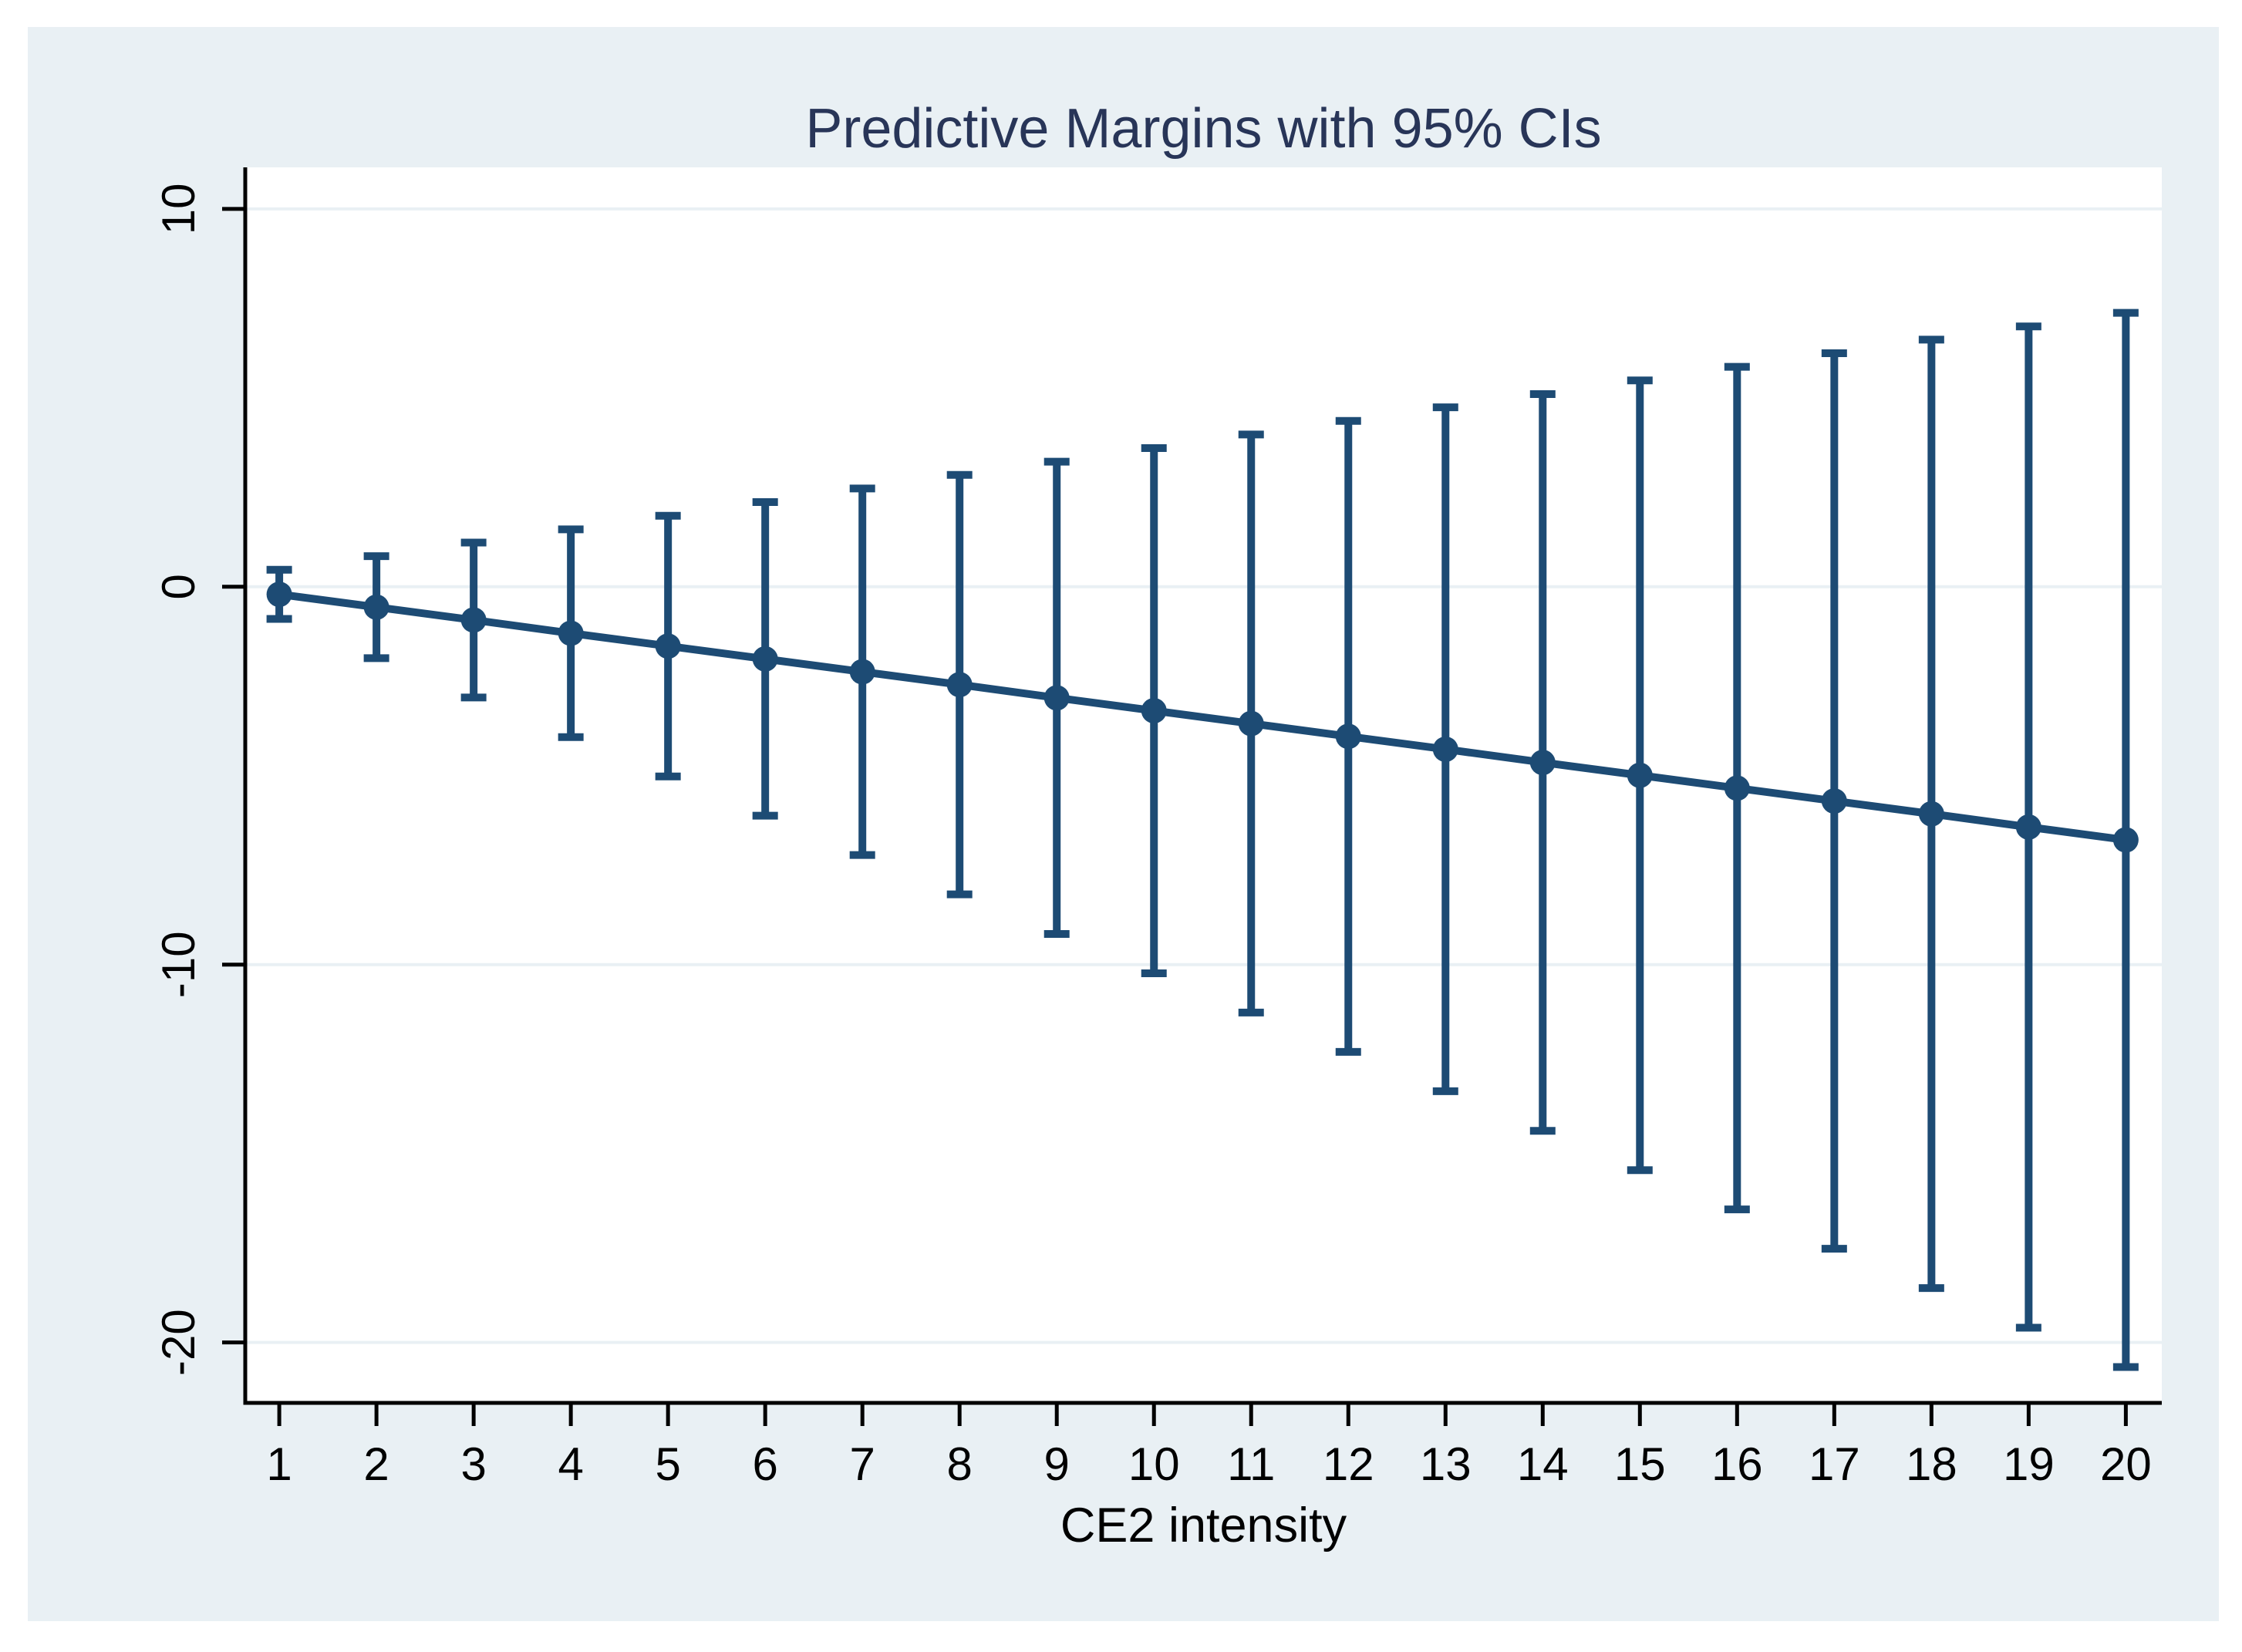 The image size is (2242, 1652). What do you see at coordinates (1154, 1464) in the screenshot?
I see `x-tick-label: 10` at bounding box center [1154, 1464].